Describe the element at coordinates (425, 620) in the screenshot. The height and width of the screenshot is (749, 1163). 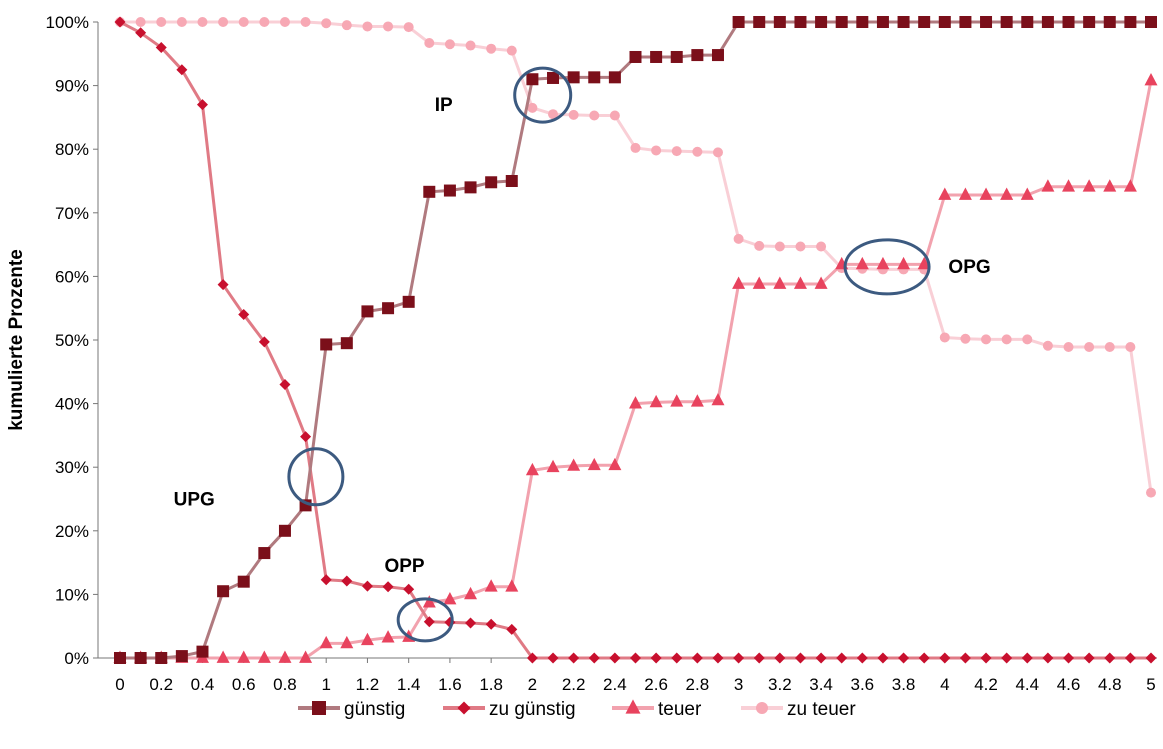
I see `highlight-circle-opp` at that location.